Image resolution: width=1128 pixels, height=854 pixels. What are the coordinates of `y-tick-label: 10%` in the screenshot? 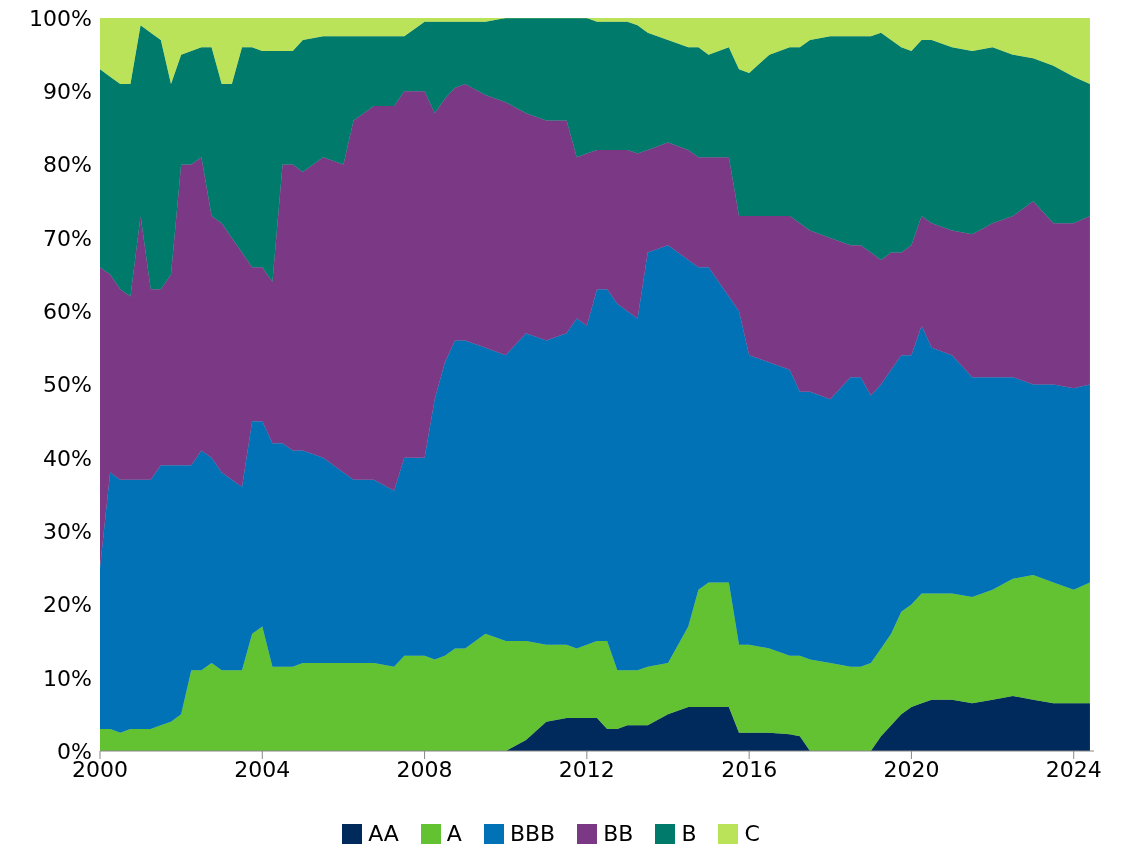 It's located at (67, 678).